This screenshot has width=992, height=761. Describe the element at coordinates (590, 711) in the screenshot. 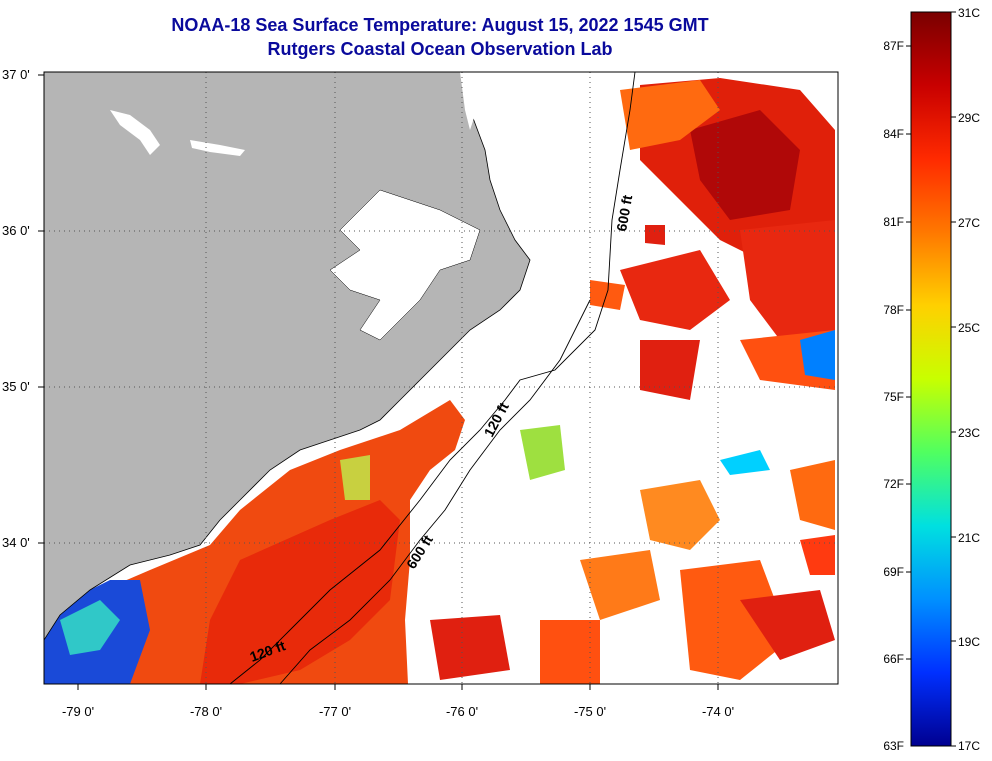

I see `lon-label: -75 0'` at that location.